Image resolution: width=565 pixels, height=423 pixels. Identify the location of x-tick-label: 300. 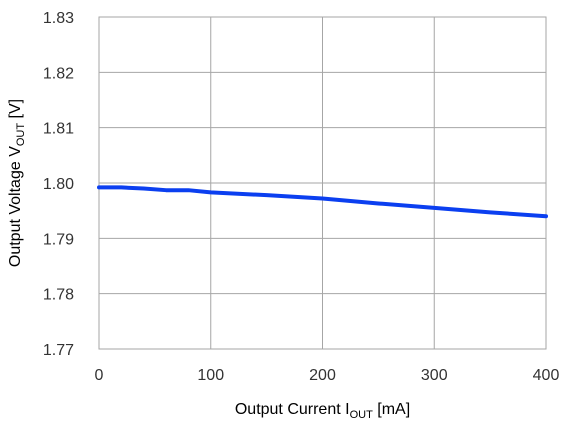
(434, 375).